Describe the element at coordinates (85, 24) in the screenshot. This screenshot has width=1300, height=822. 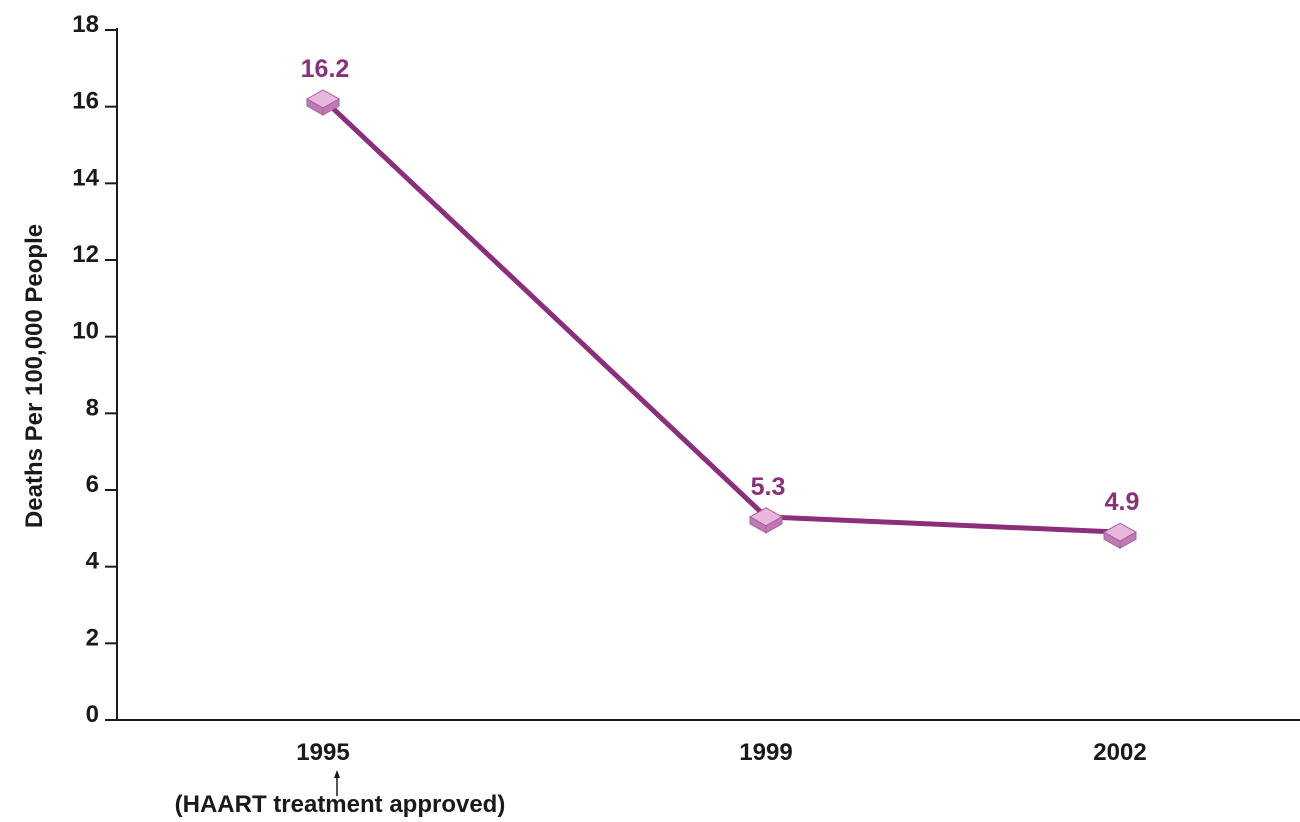
I see `y-tick-label: 18` at that location.